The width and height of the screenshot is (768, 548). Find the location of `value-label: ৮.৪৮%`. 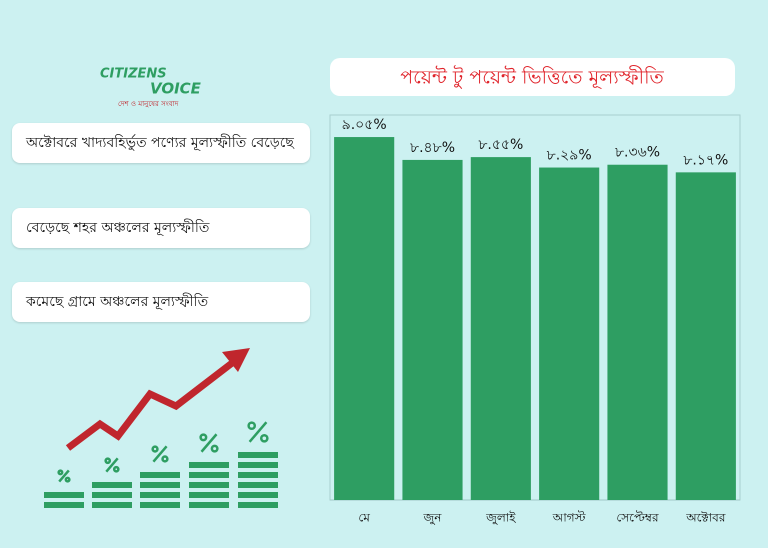

value-label: ৮.৪৮% is located at coordinates (432, 148).